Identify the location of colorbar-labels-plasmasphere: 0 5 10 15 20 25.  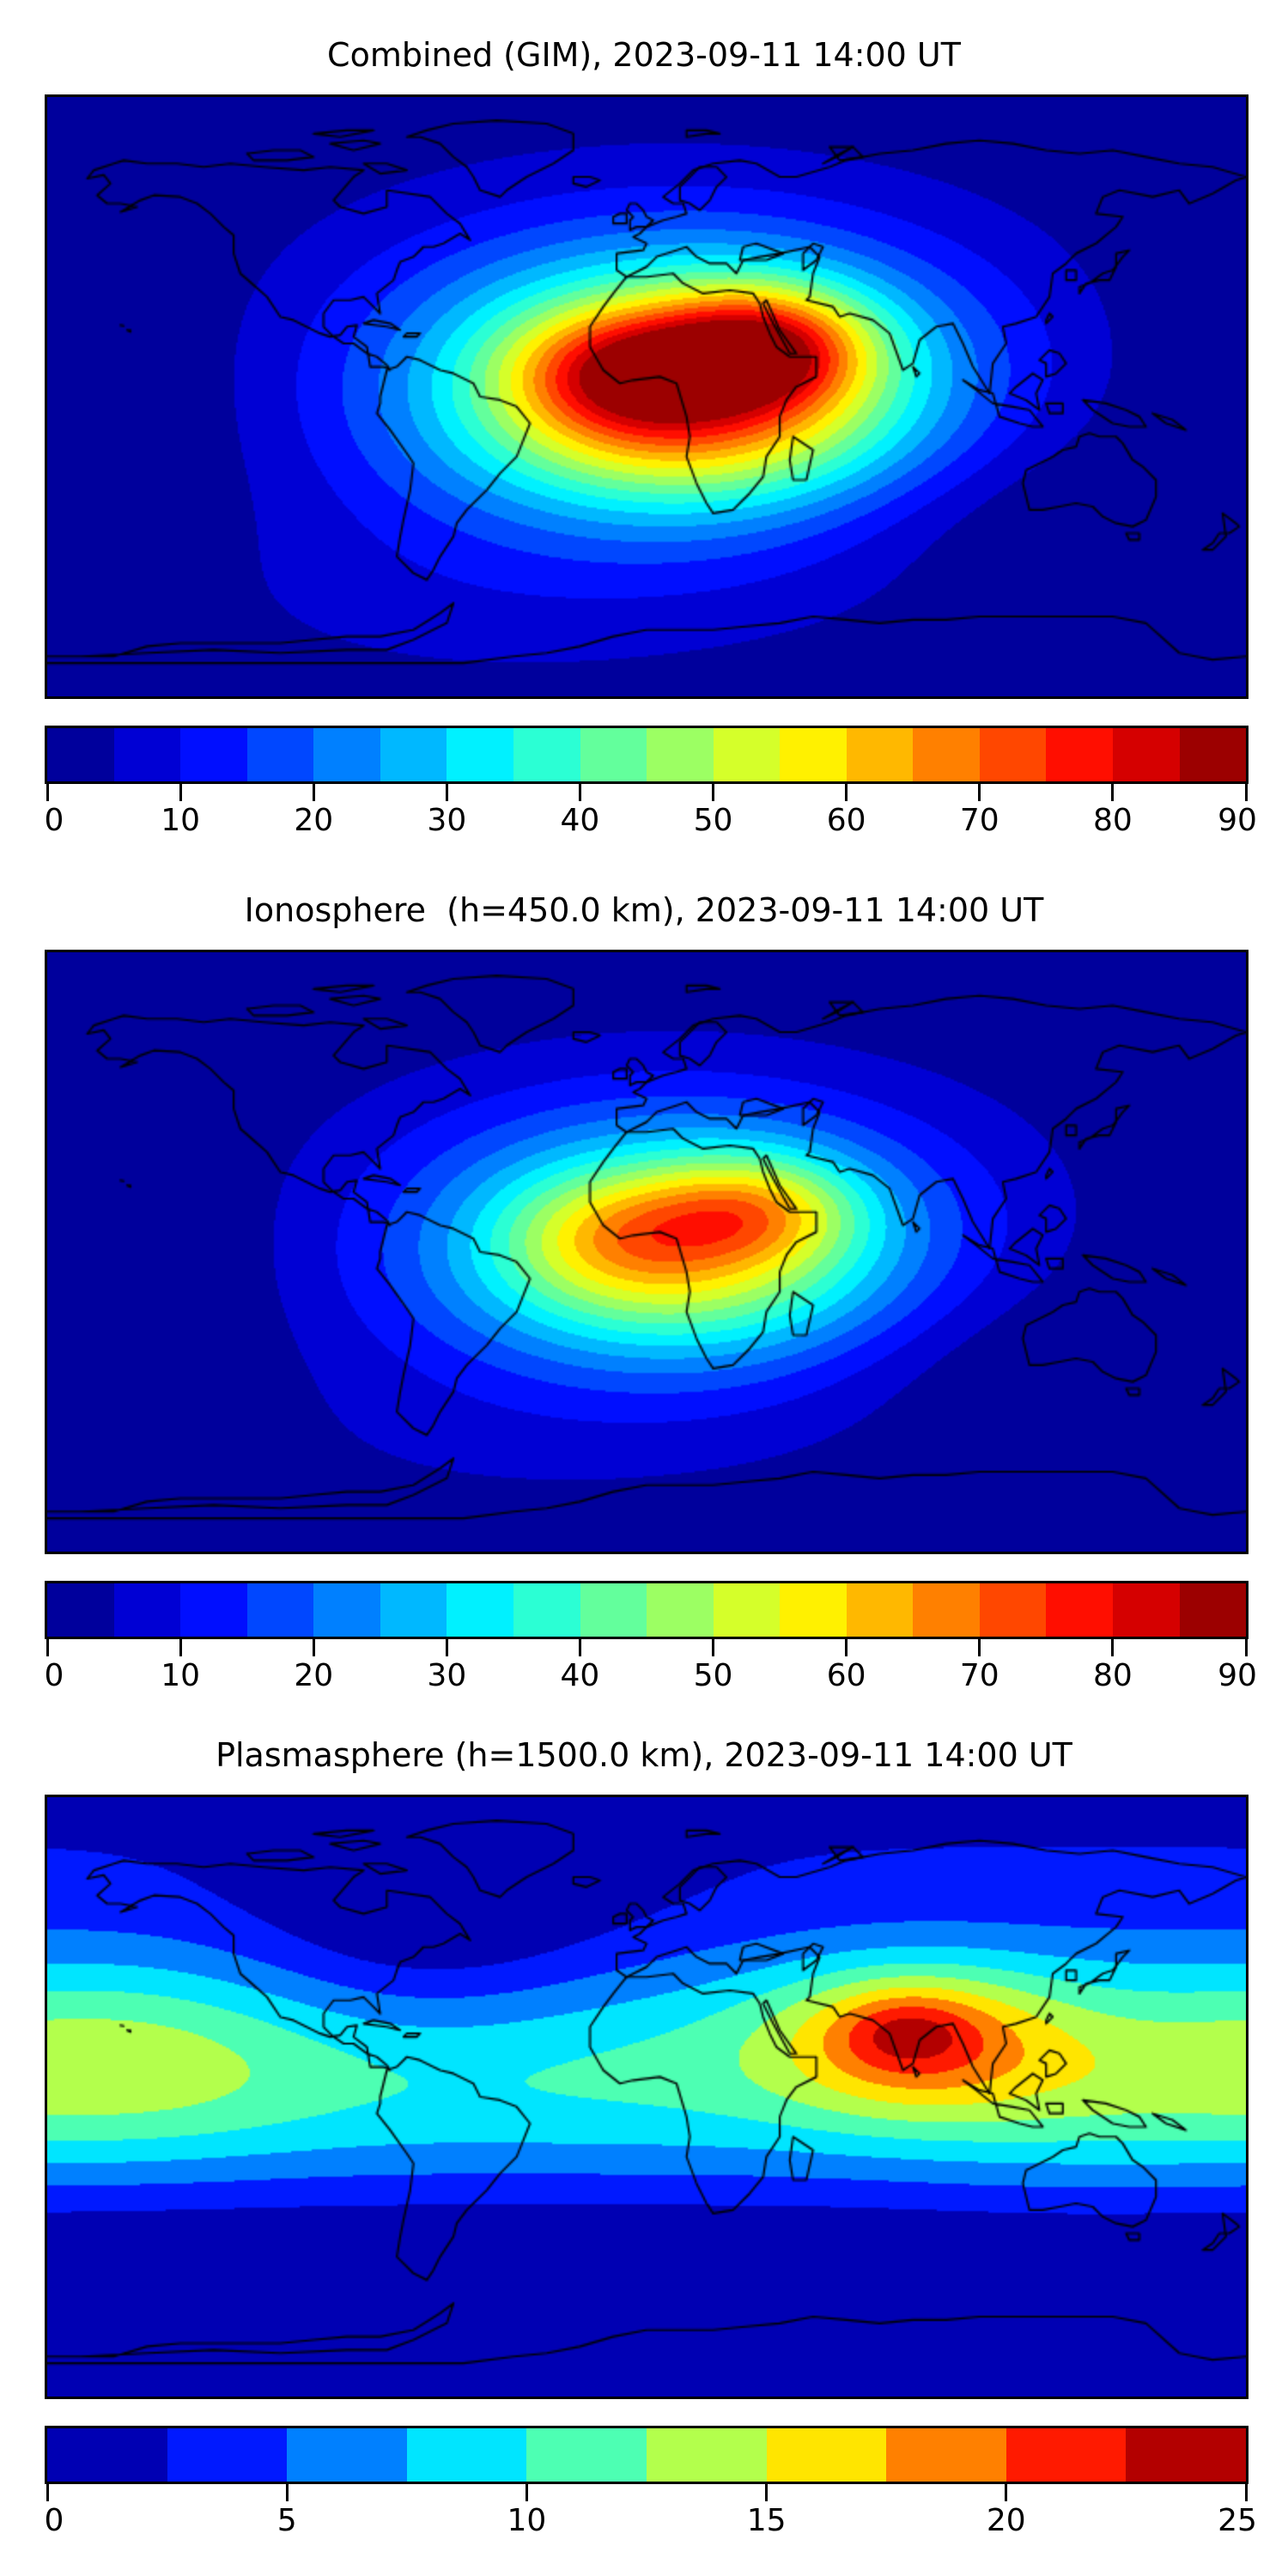
(651, 2523).